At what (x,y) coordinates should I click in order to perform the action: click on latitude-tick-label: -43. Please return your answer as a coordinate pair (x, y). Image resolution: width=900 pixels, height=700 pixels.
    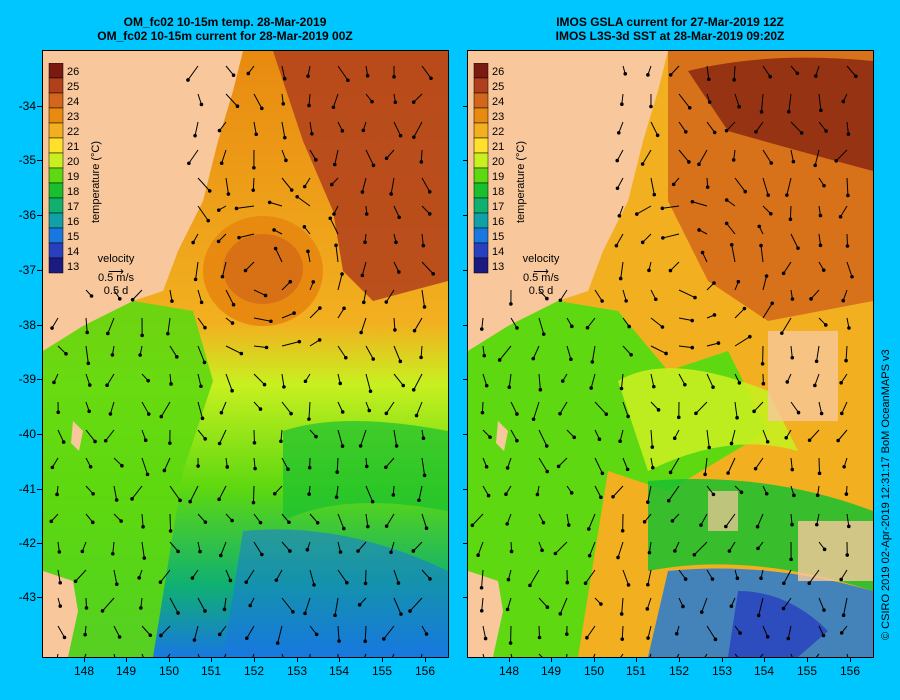
    Looking at the image, I should click on (27, 597).